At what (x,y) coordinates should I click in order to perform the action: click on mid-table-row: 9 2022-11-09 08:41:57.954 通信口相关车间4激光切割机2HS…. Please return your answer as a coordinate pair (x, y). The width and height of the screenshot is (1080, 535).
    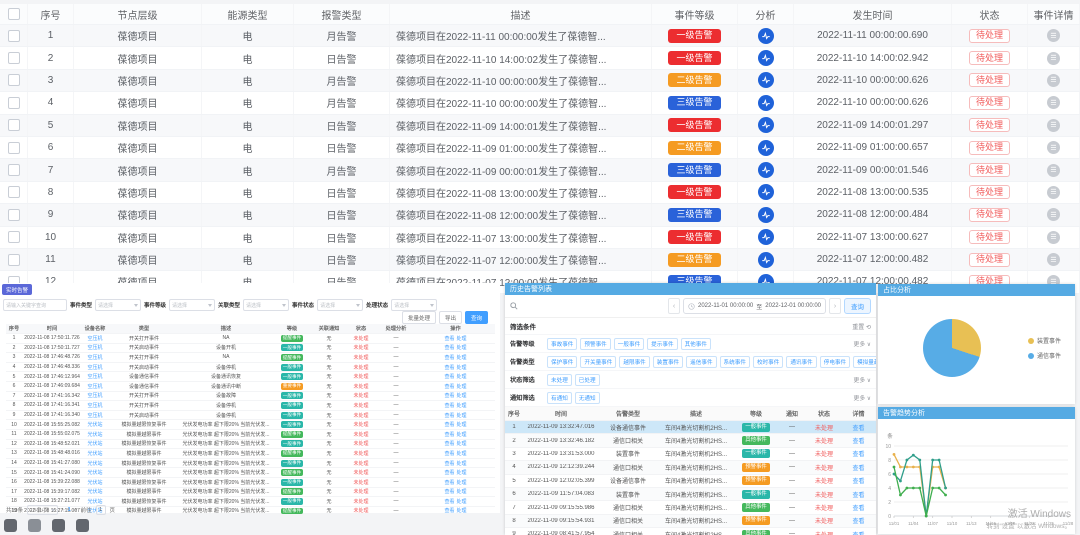
    Looking at the image, I should click on (690, 531).